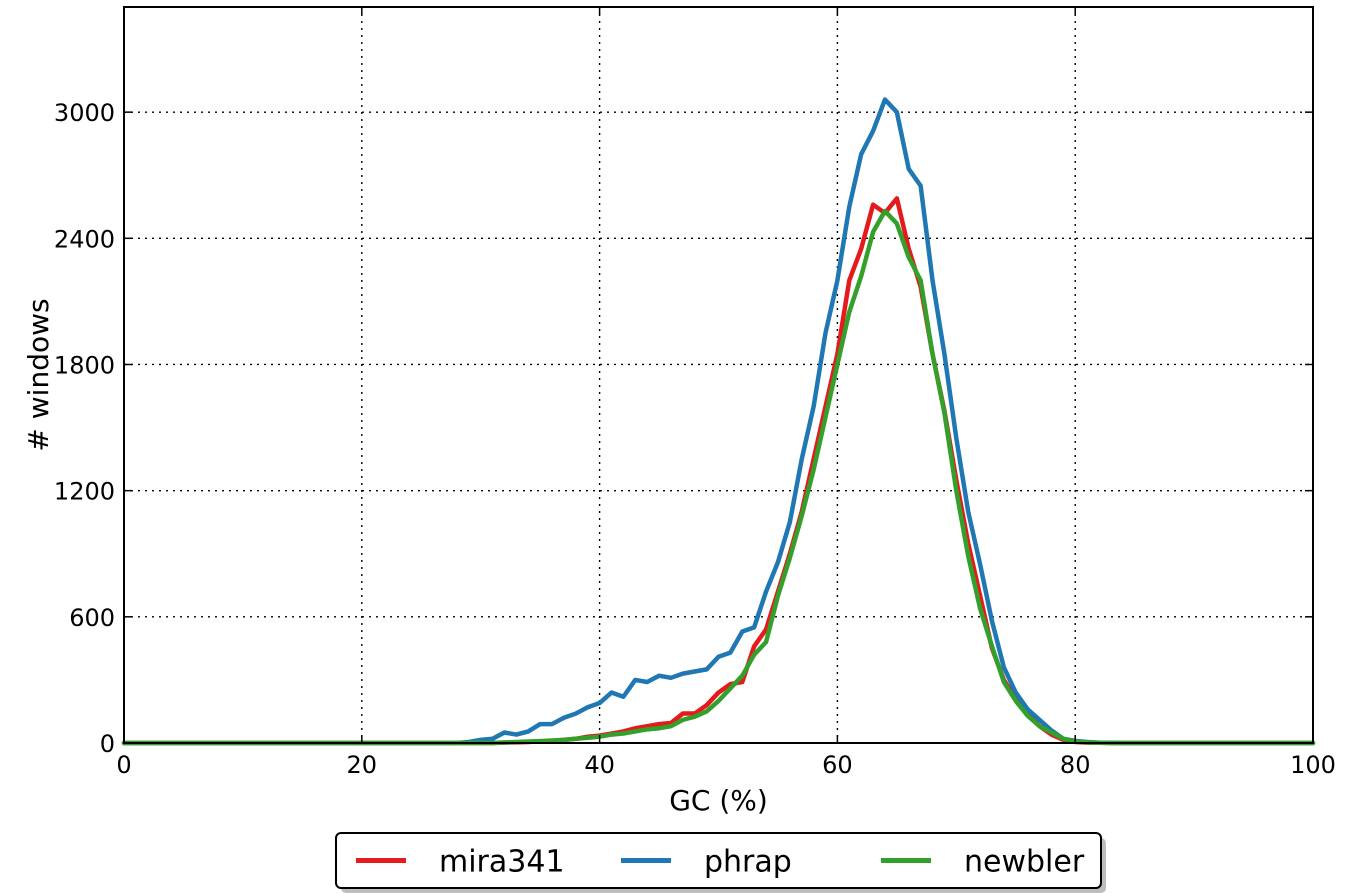 The width and height of the screenshot is (1358, 893). I want to click on legend-box, so click(718, 860).